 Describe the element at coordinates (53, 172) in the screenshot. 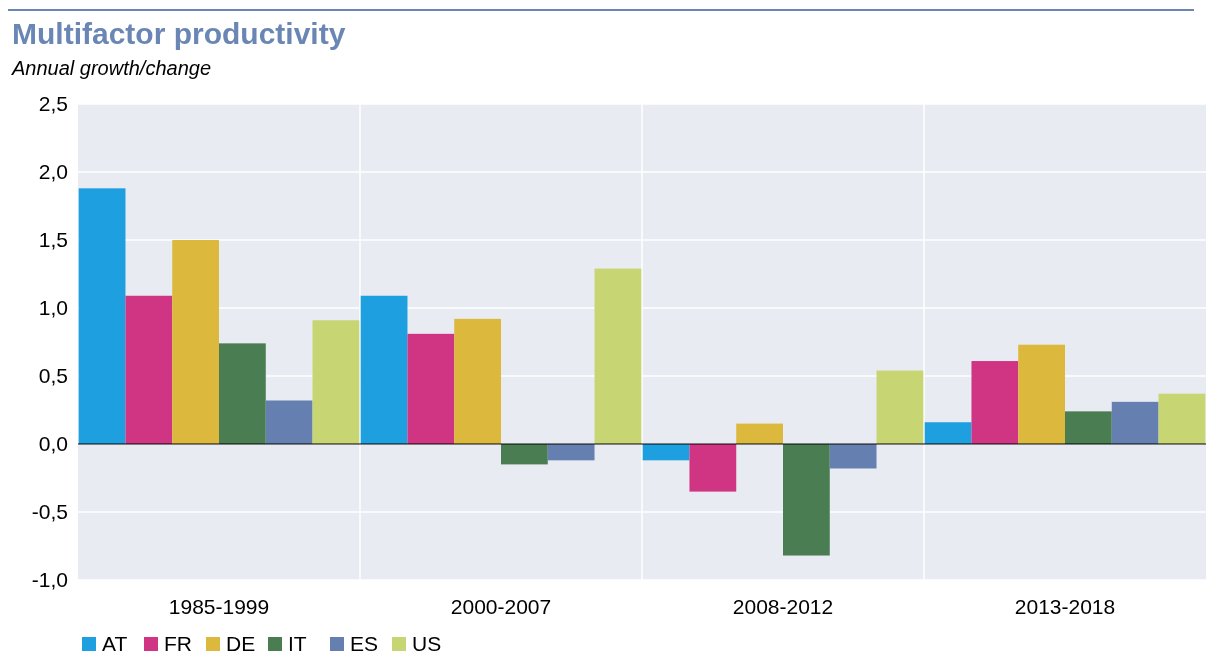

I see `y-tick-label: 2,0` at that location.